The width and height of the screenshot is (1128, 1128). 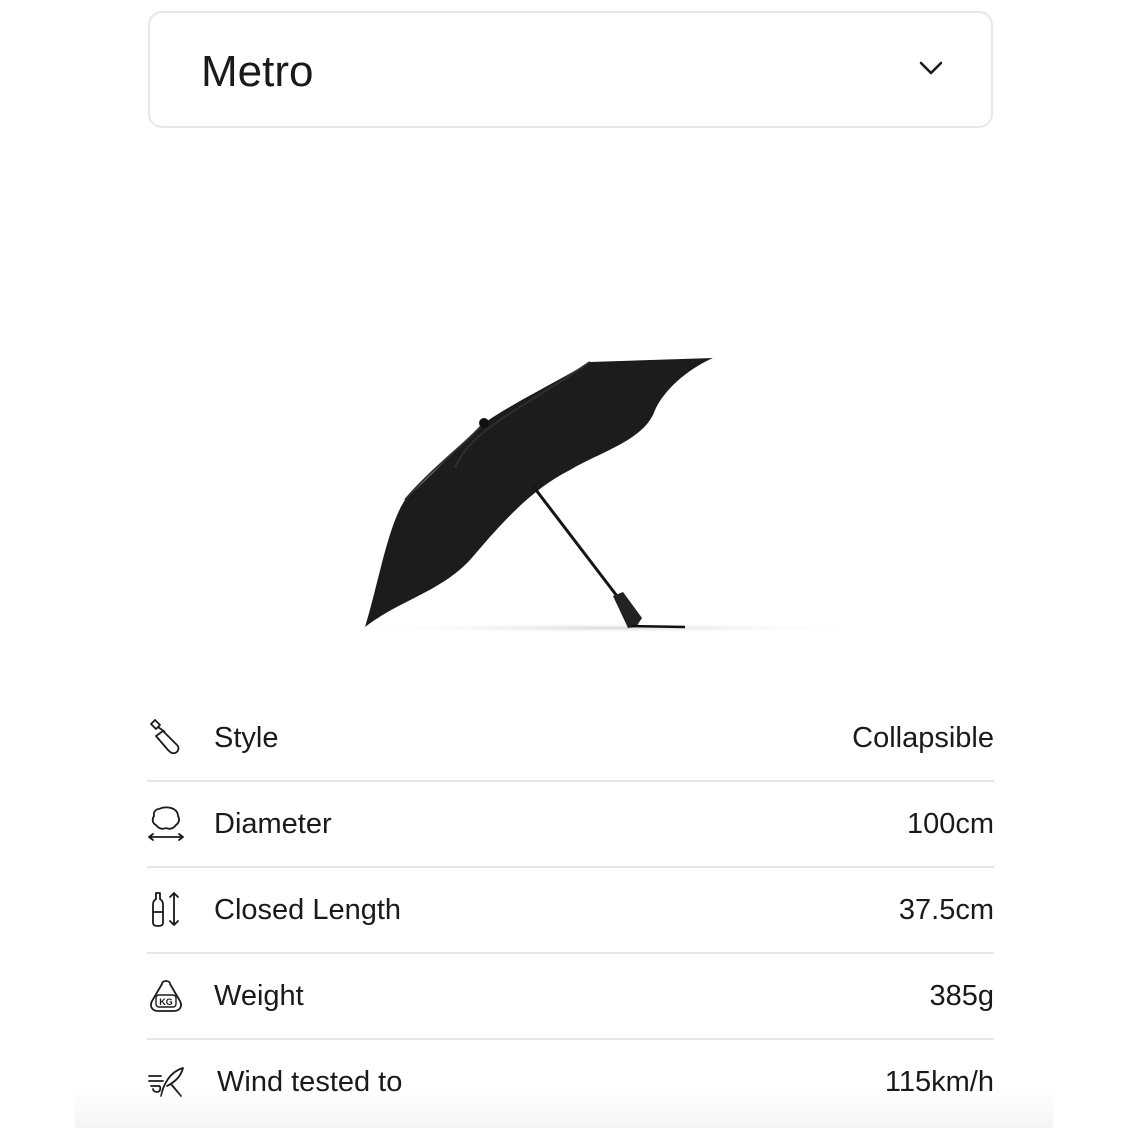 I want to click on canopy, so click(x=539, y=492).